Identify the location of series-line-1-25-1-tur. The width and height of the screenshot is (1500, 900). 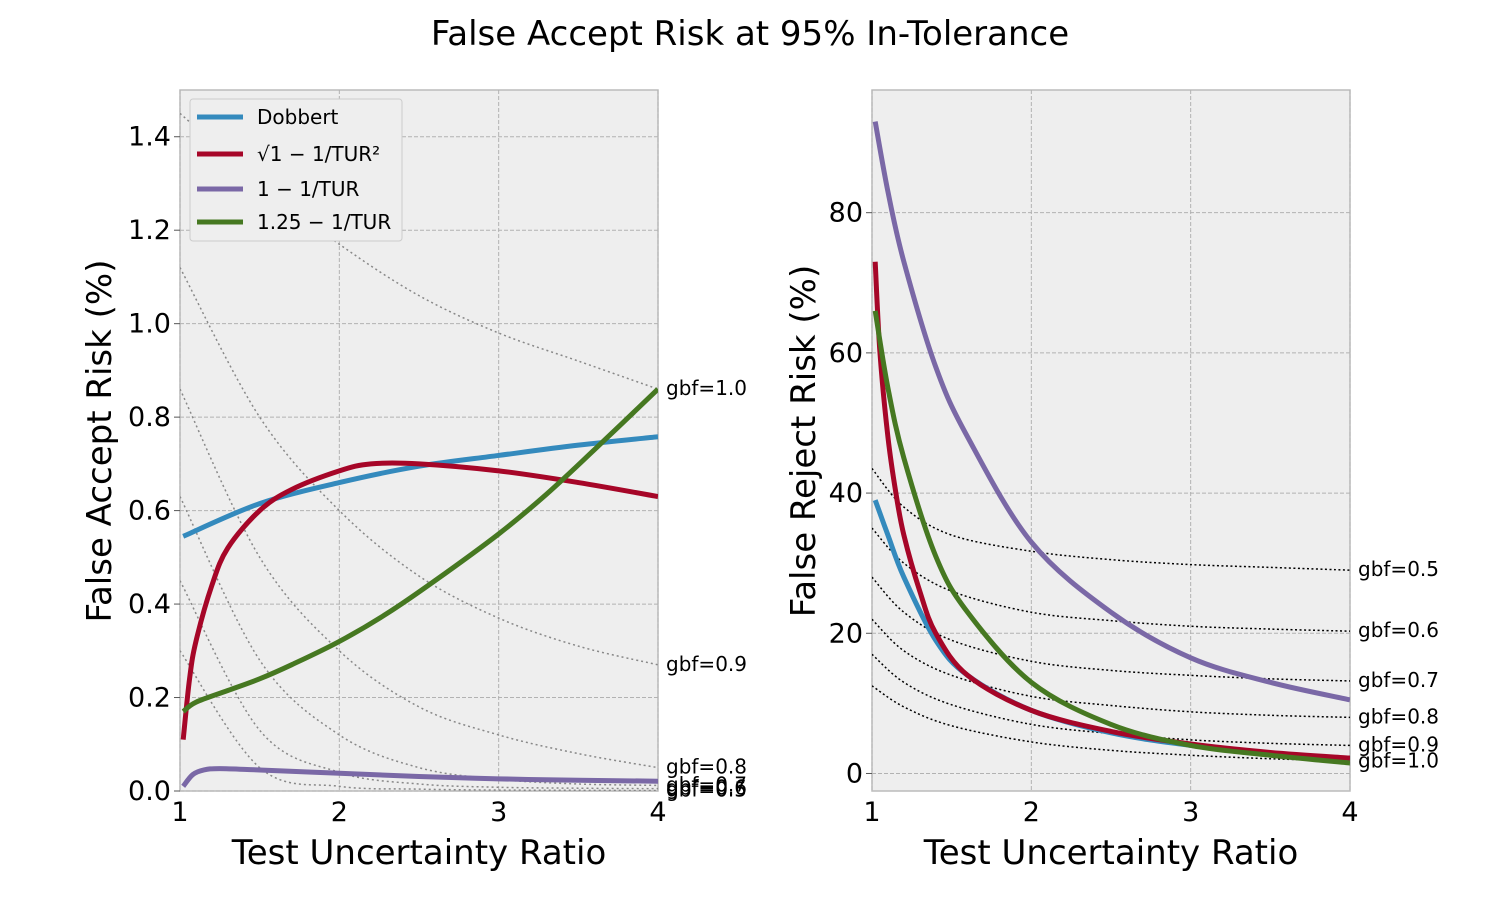
(419, 550).